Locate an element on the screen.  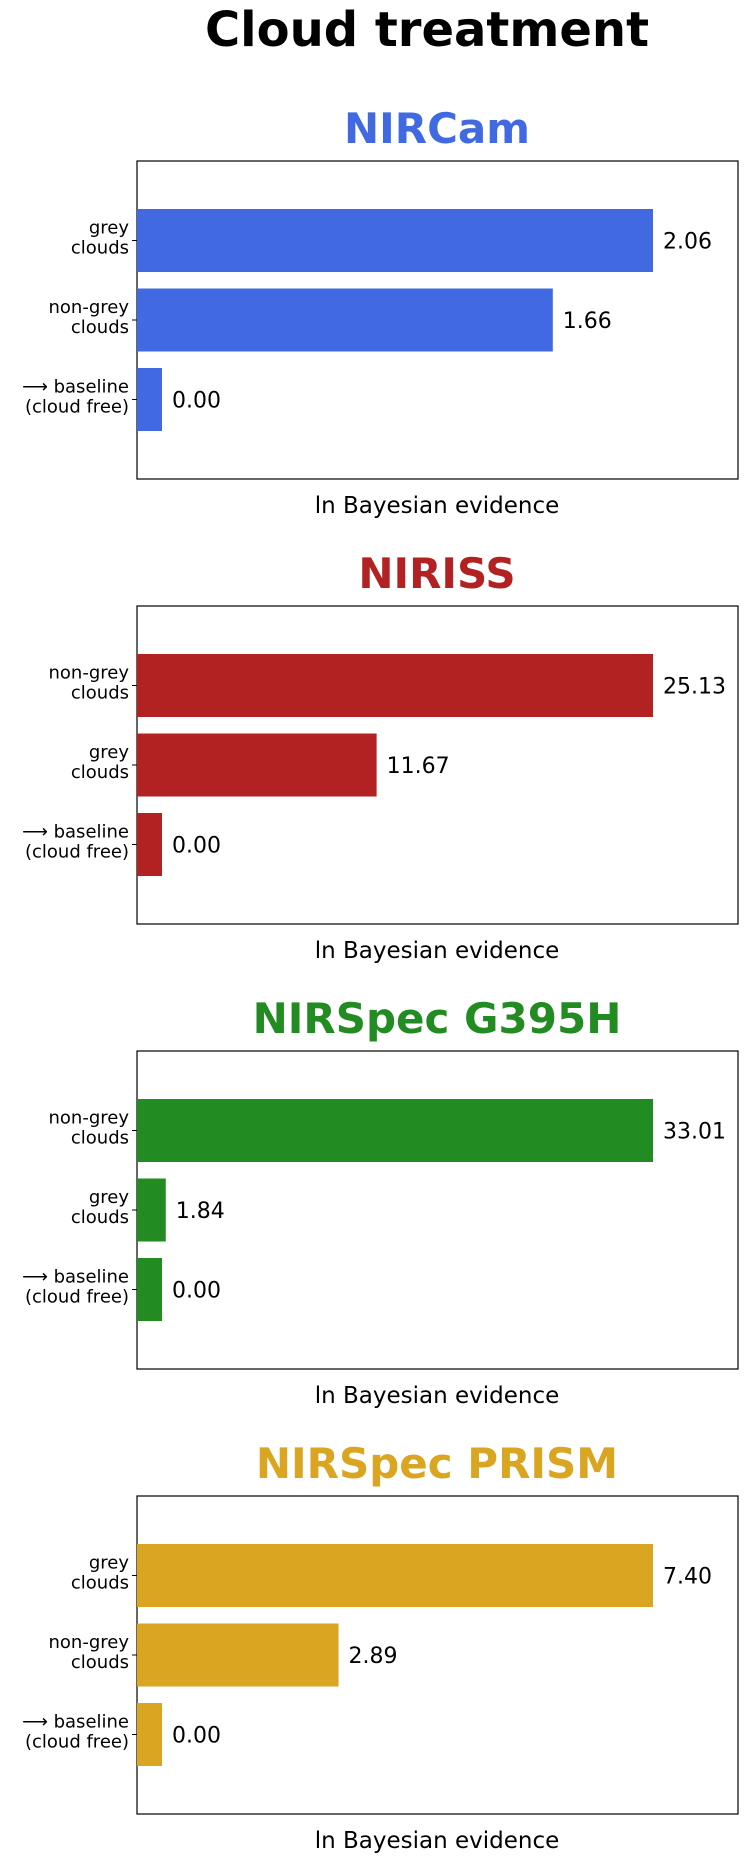
axes-frame is located at coordinates (437, 1210).